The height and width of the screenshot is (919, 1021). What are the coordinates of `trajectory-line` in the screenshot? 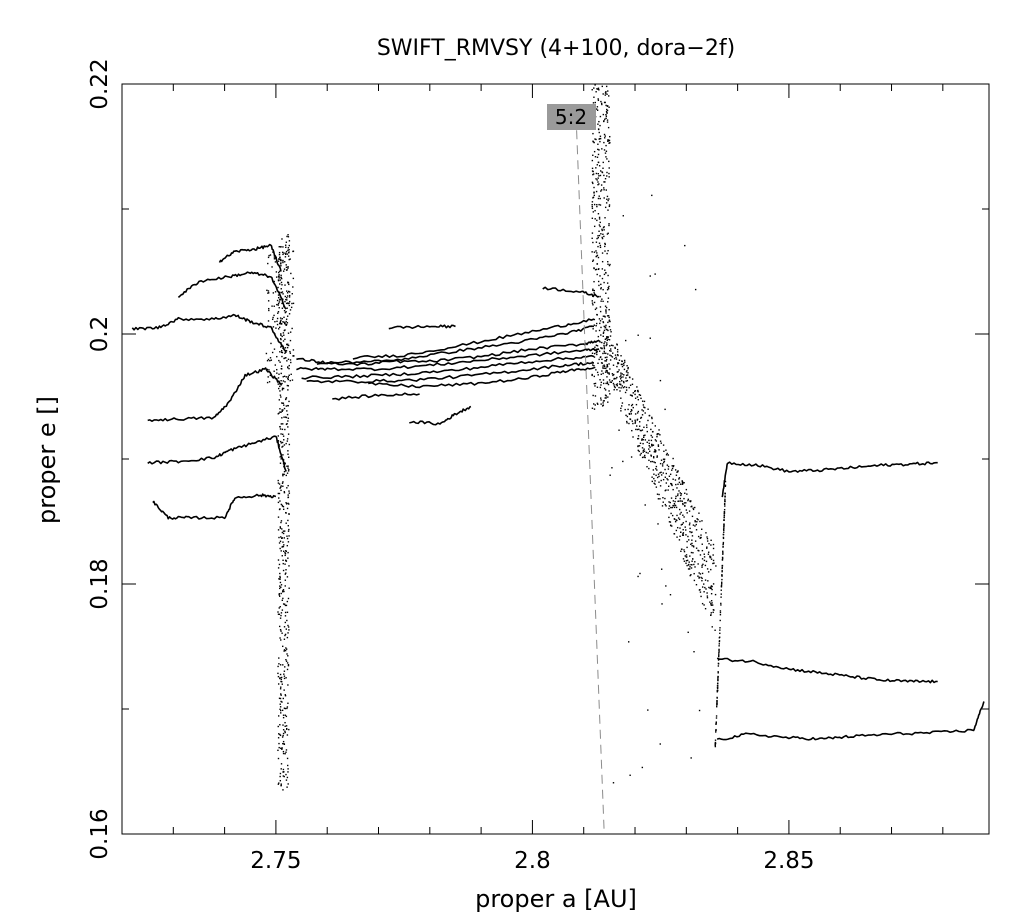 It's located at (850, 721).